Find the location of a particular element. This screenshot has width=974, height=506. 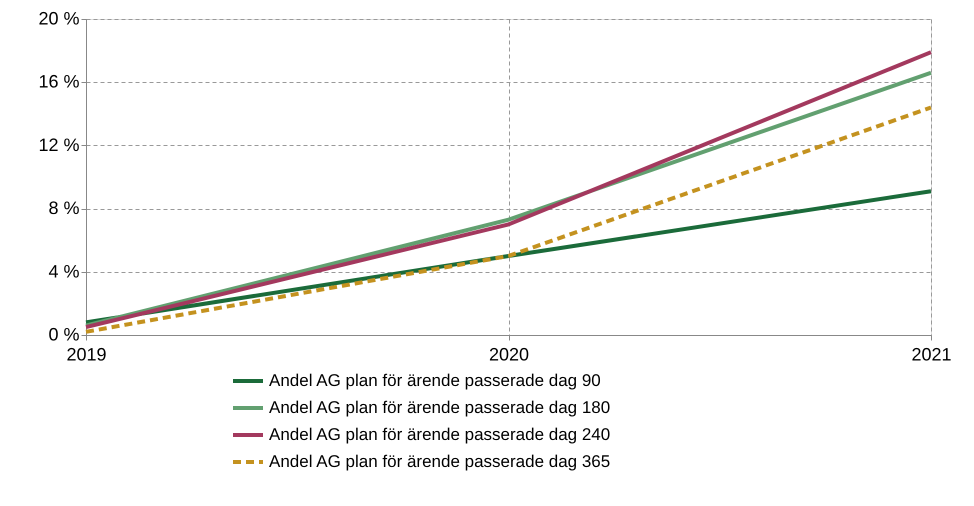

y-tick-label: 8 % is located at coordinates (64, 208).